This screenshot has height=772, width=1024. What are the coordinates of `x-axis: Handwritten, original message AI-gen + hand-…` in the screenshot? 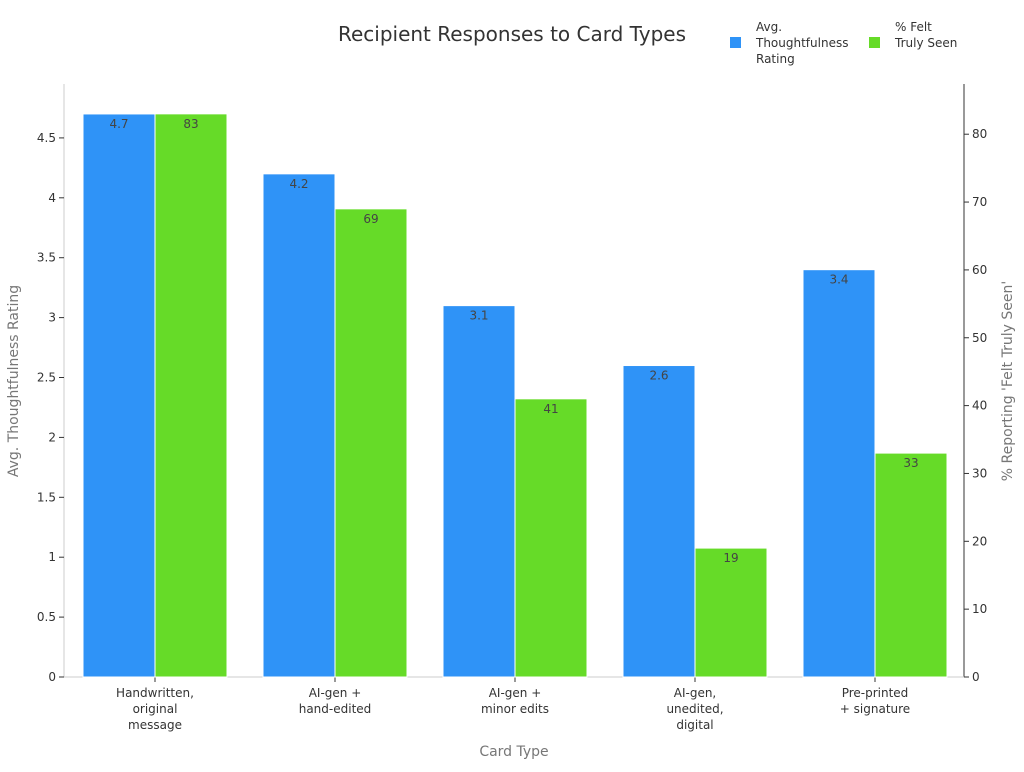 It's located at (514, 704).